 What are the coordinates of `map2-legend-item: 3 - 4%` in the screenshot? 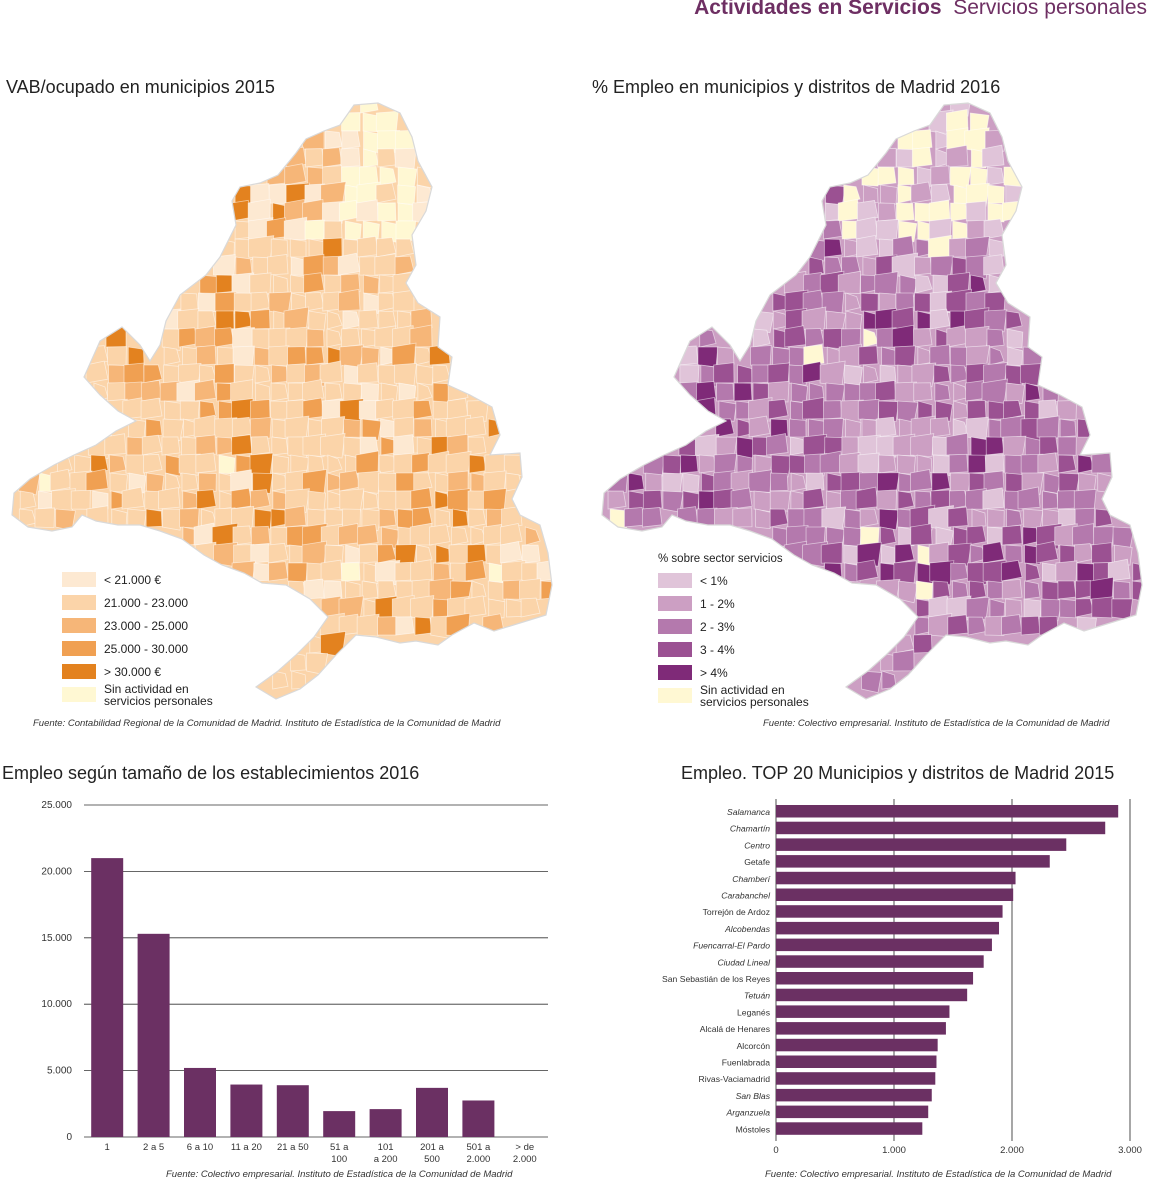 It's located at (733, 649).